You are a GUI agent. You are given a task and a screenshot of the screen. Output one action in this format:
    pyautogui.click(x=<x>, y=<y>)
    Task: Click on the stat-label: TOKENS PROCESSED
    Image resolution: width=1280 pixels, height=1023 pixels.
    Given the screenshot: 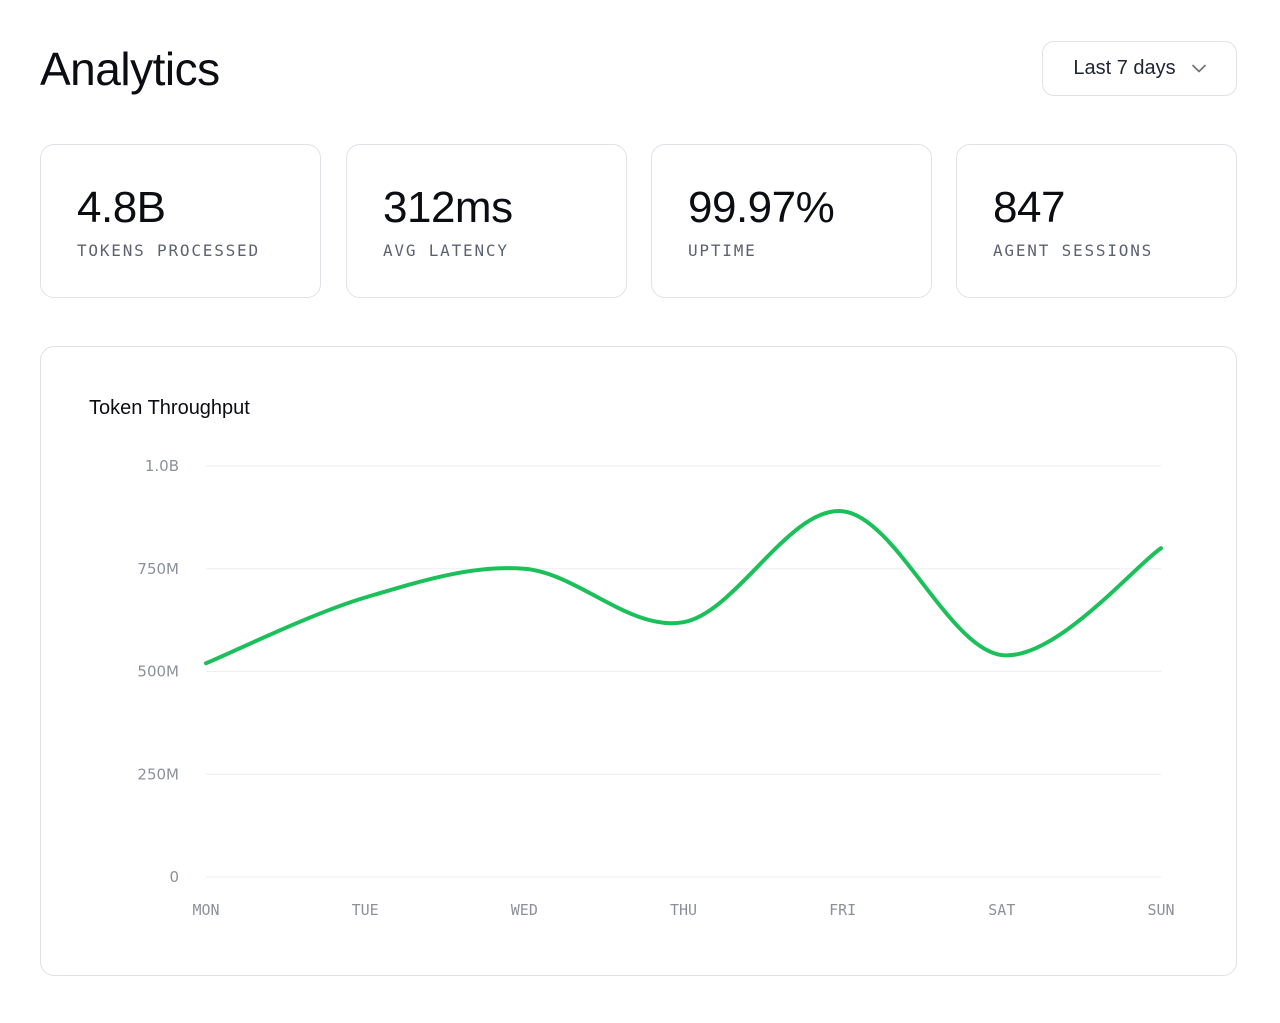 What is the action you would take?
    pyautogui.click(x=168, y=250)
    